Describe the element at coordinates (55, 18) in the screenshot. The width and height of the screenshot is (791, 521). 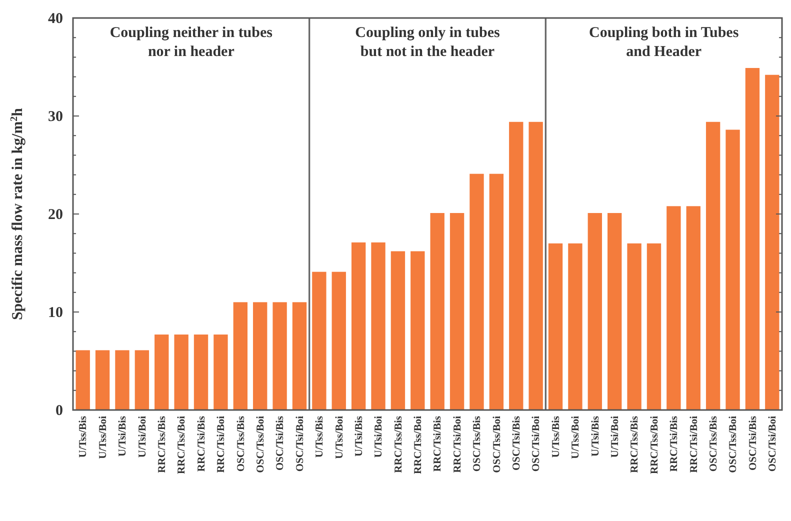
I see `y-tick-label: 40` at that location.